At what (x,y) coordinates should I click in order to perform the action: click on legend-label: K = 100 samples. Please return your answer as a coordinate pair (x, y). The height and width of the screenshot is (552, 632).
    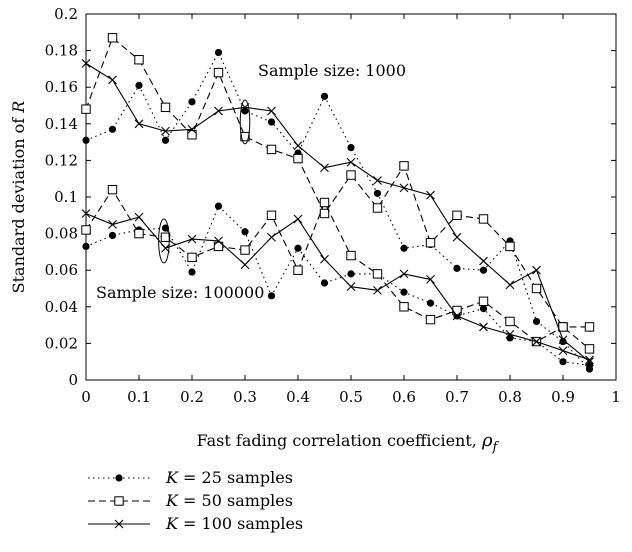
    Looking at the image, I should click on (234, 523).